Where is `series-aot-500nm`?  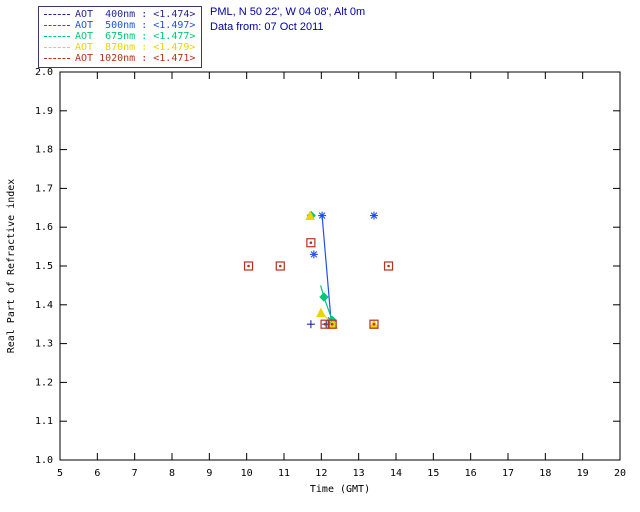 series-aot-500nm is located at coordinates (343, 268).